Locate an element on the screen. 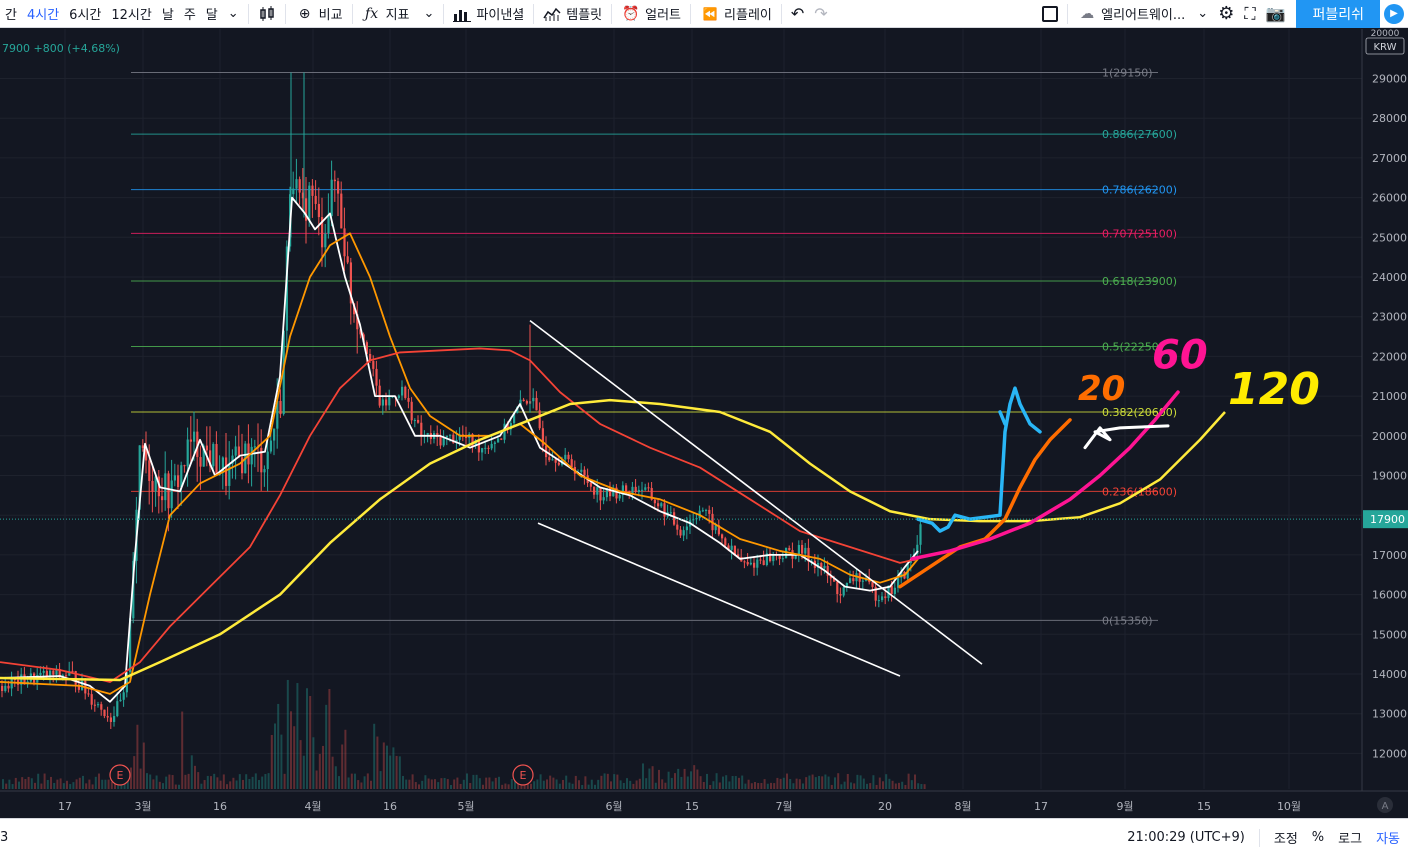 This screenshot has width=1408, height=856. settings-button: ⚙ is located at coordinates (1226, 14).